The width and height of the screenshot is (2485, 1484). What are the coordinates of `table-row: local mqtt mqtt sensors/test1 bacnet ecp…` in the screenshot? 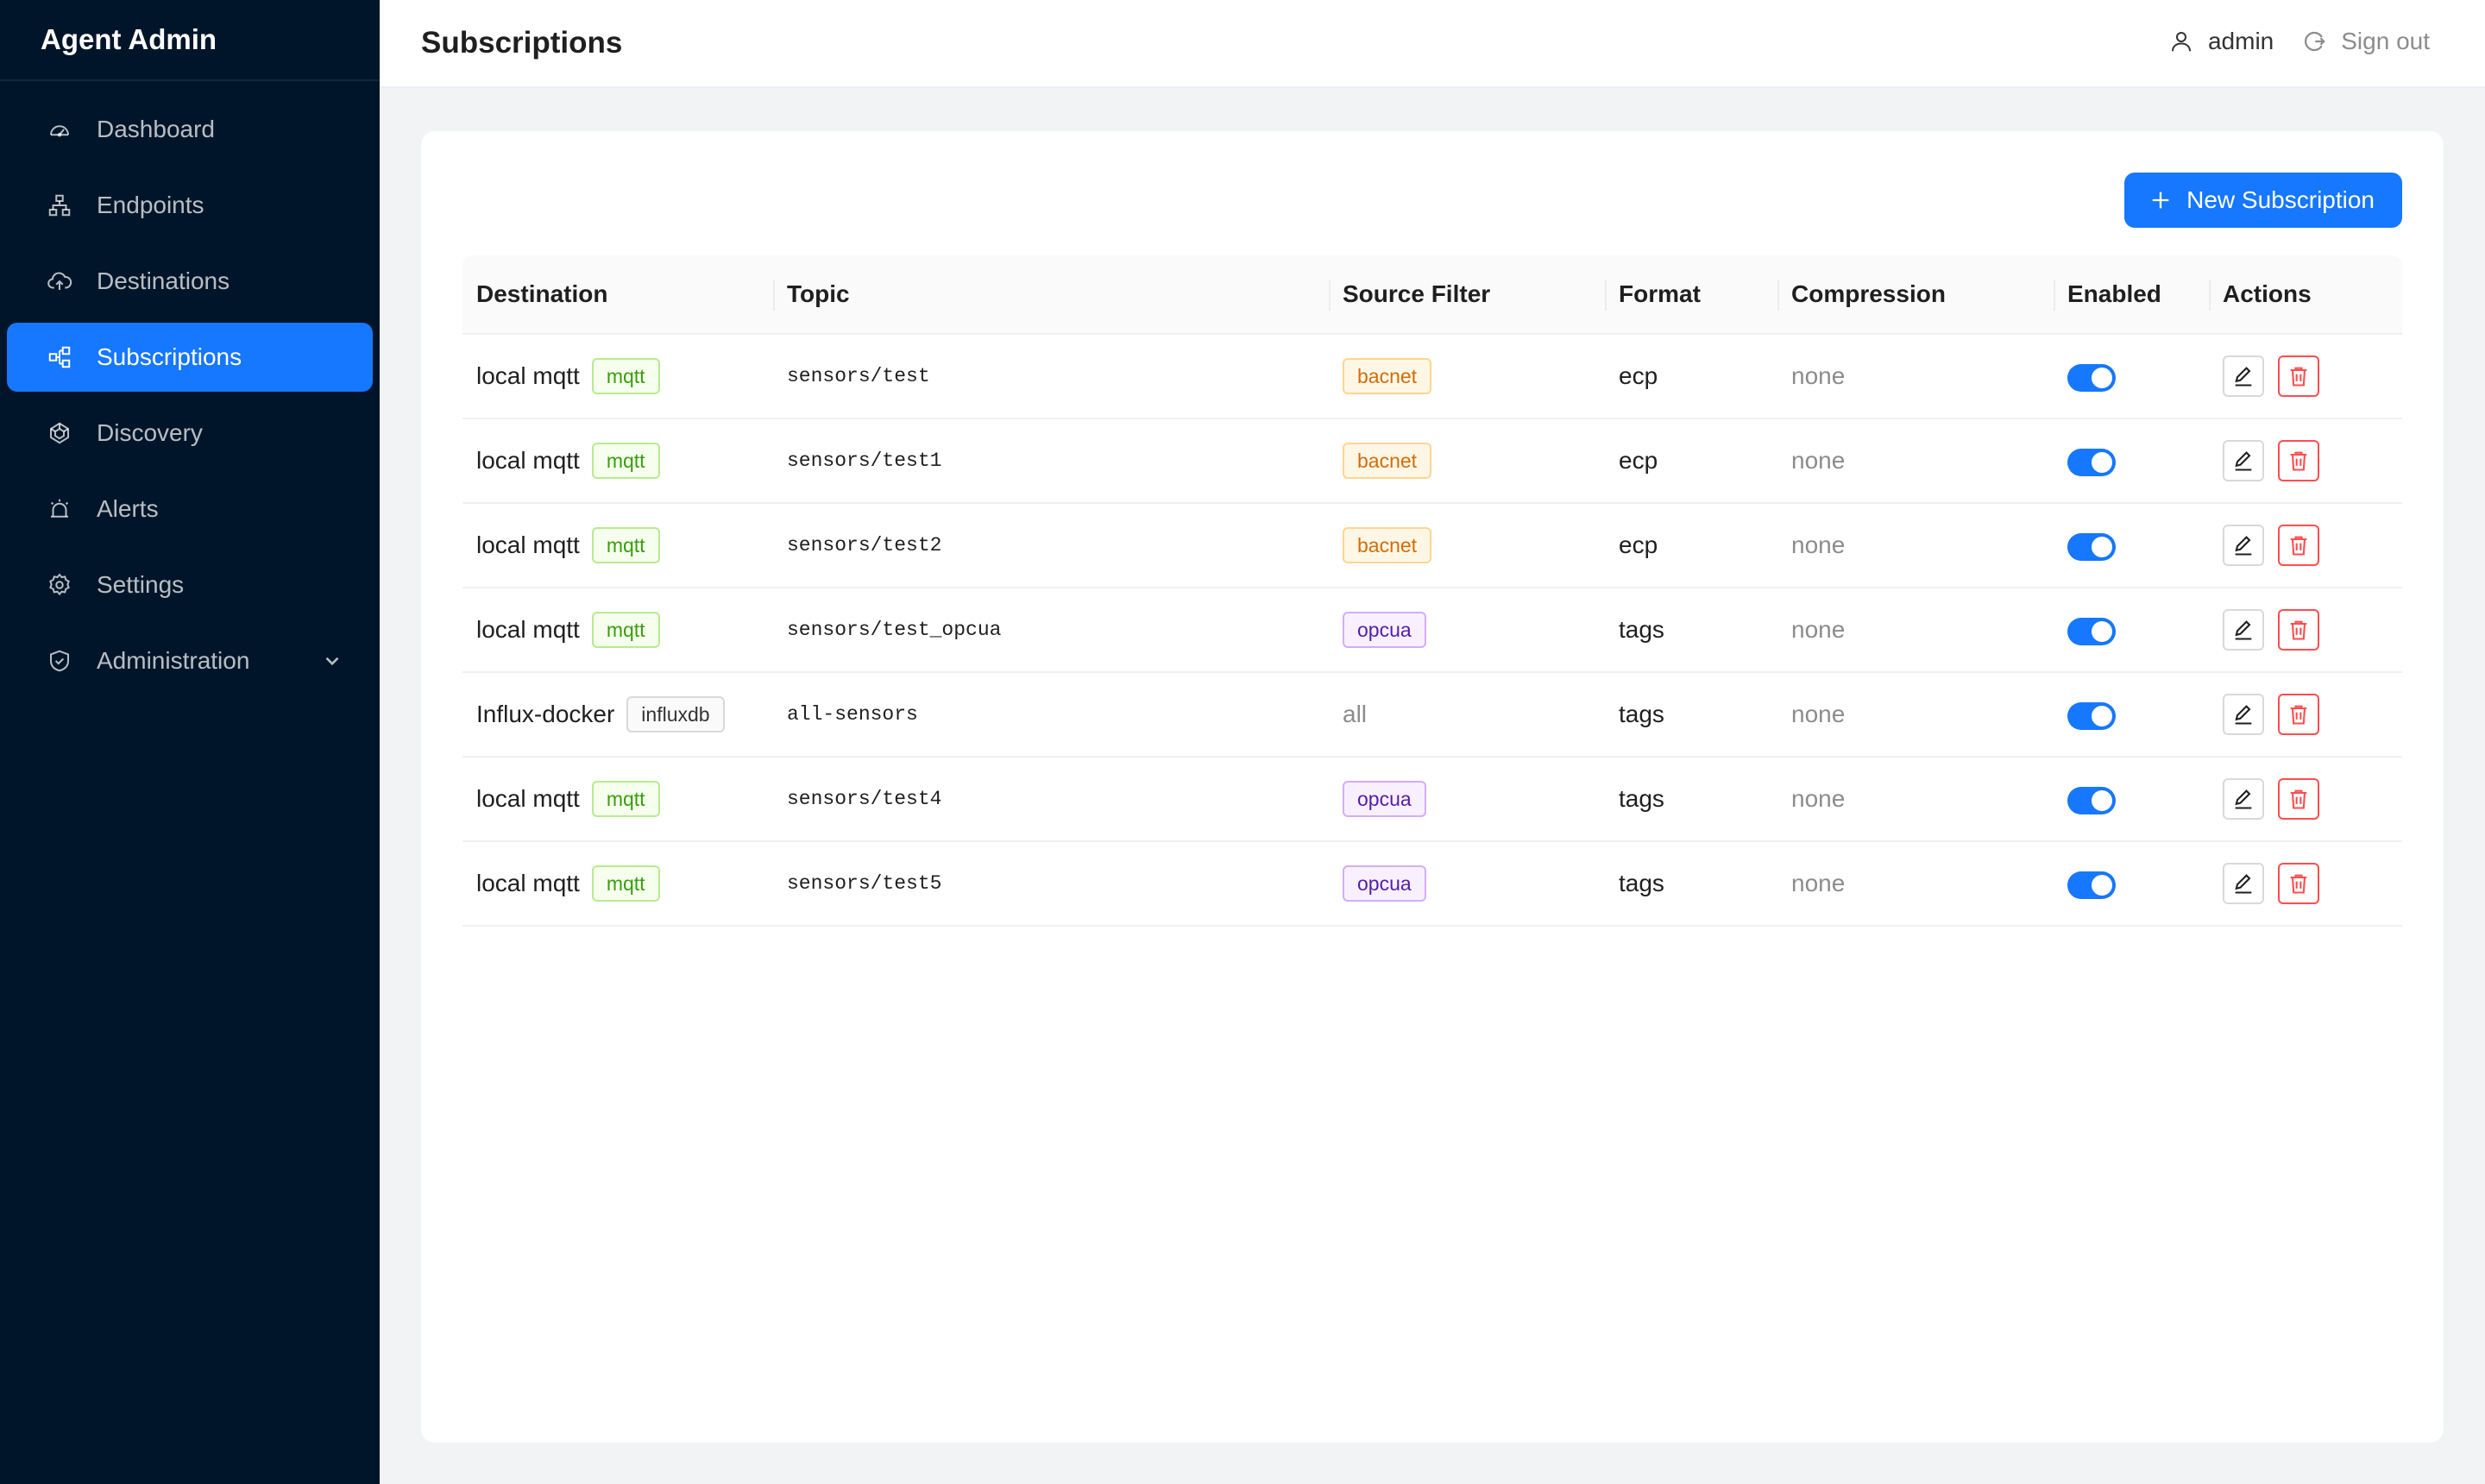 It's located at (1432, 461).